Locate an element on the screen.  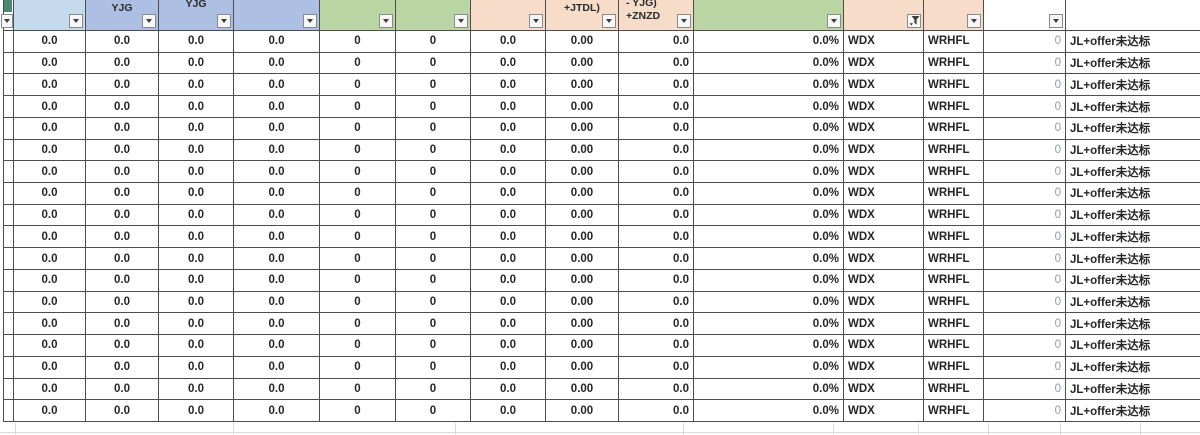
cell-r2-col-10: 0.0 is located at coordinates (656, 63).